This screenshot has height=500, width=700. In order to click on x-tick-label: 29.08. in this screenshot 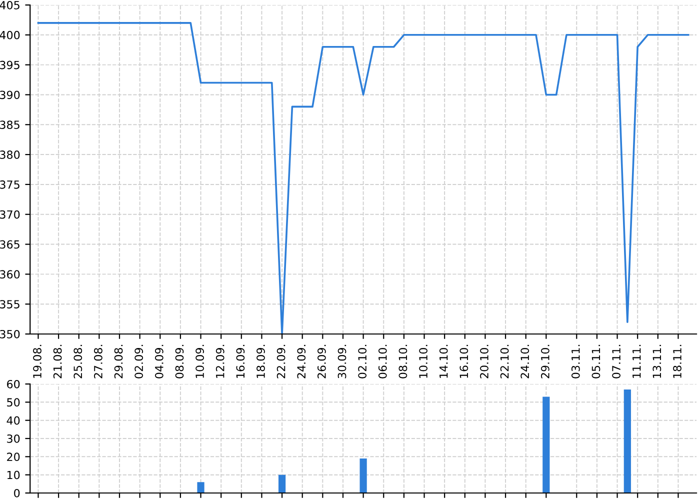, I will do `click(118, 361)`.